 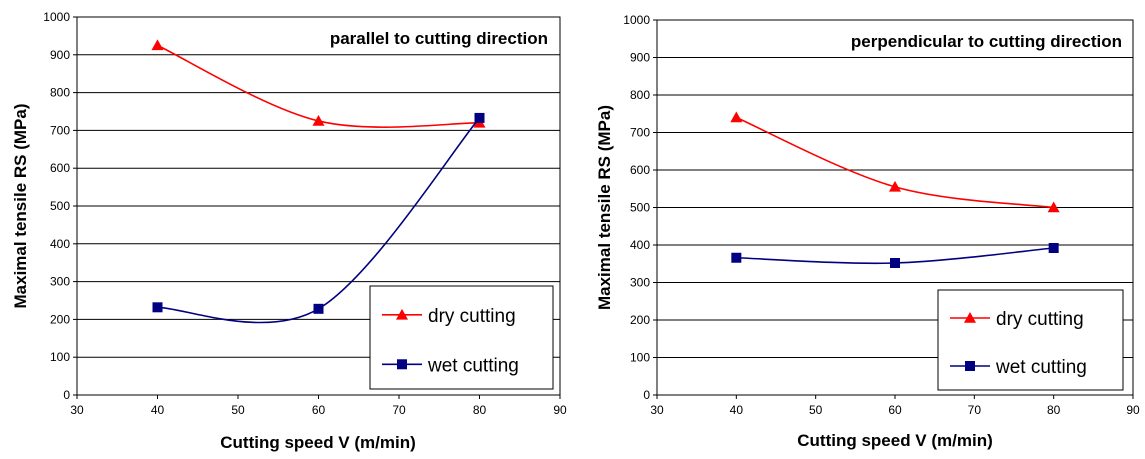 What do you see at coordinates (439, 38) in the screenshot?
I see `chart-title: parallel to cutting direction` at bounding box center [439, 38].